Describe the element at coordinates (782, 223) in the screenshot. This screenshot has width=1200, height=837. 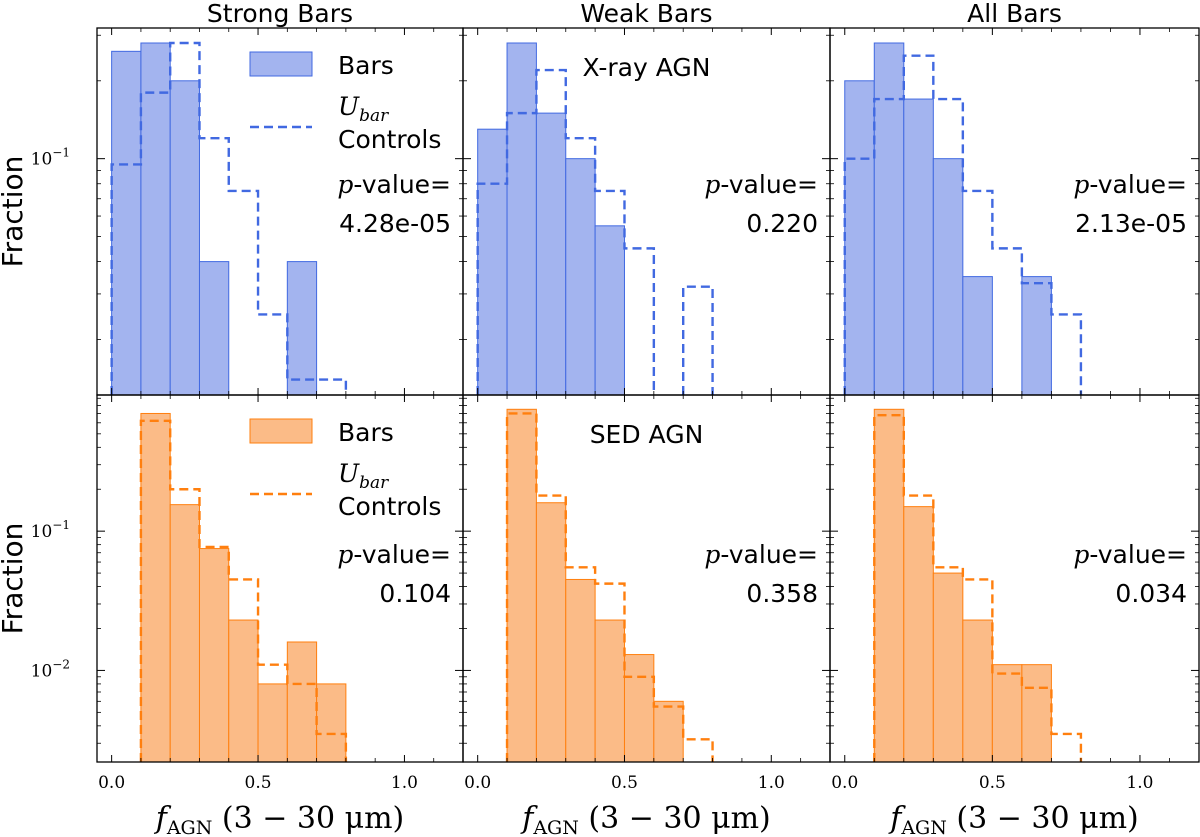
I see `pvalue-value: 0.220` at that location.